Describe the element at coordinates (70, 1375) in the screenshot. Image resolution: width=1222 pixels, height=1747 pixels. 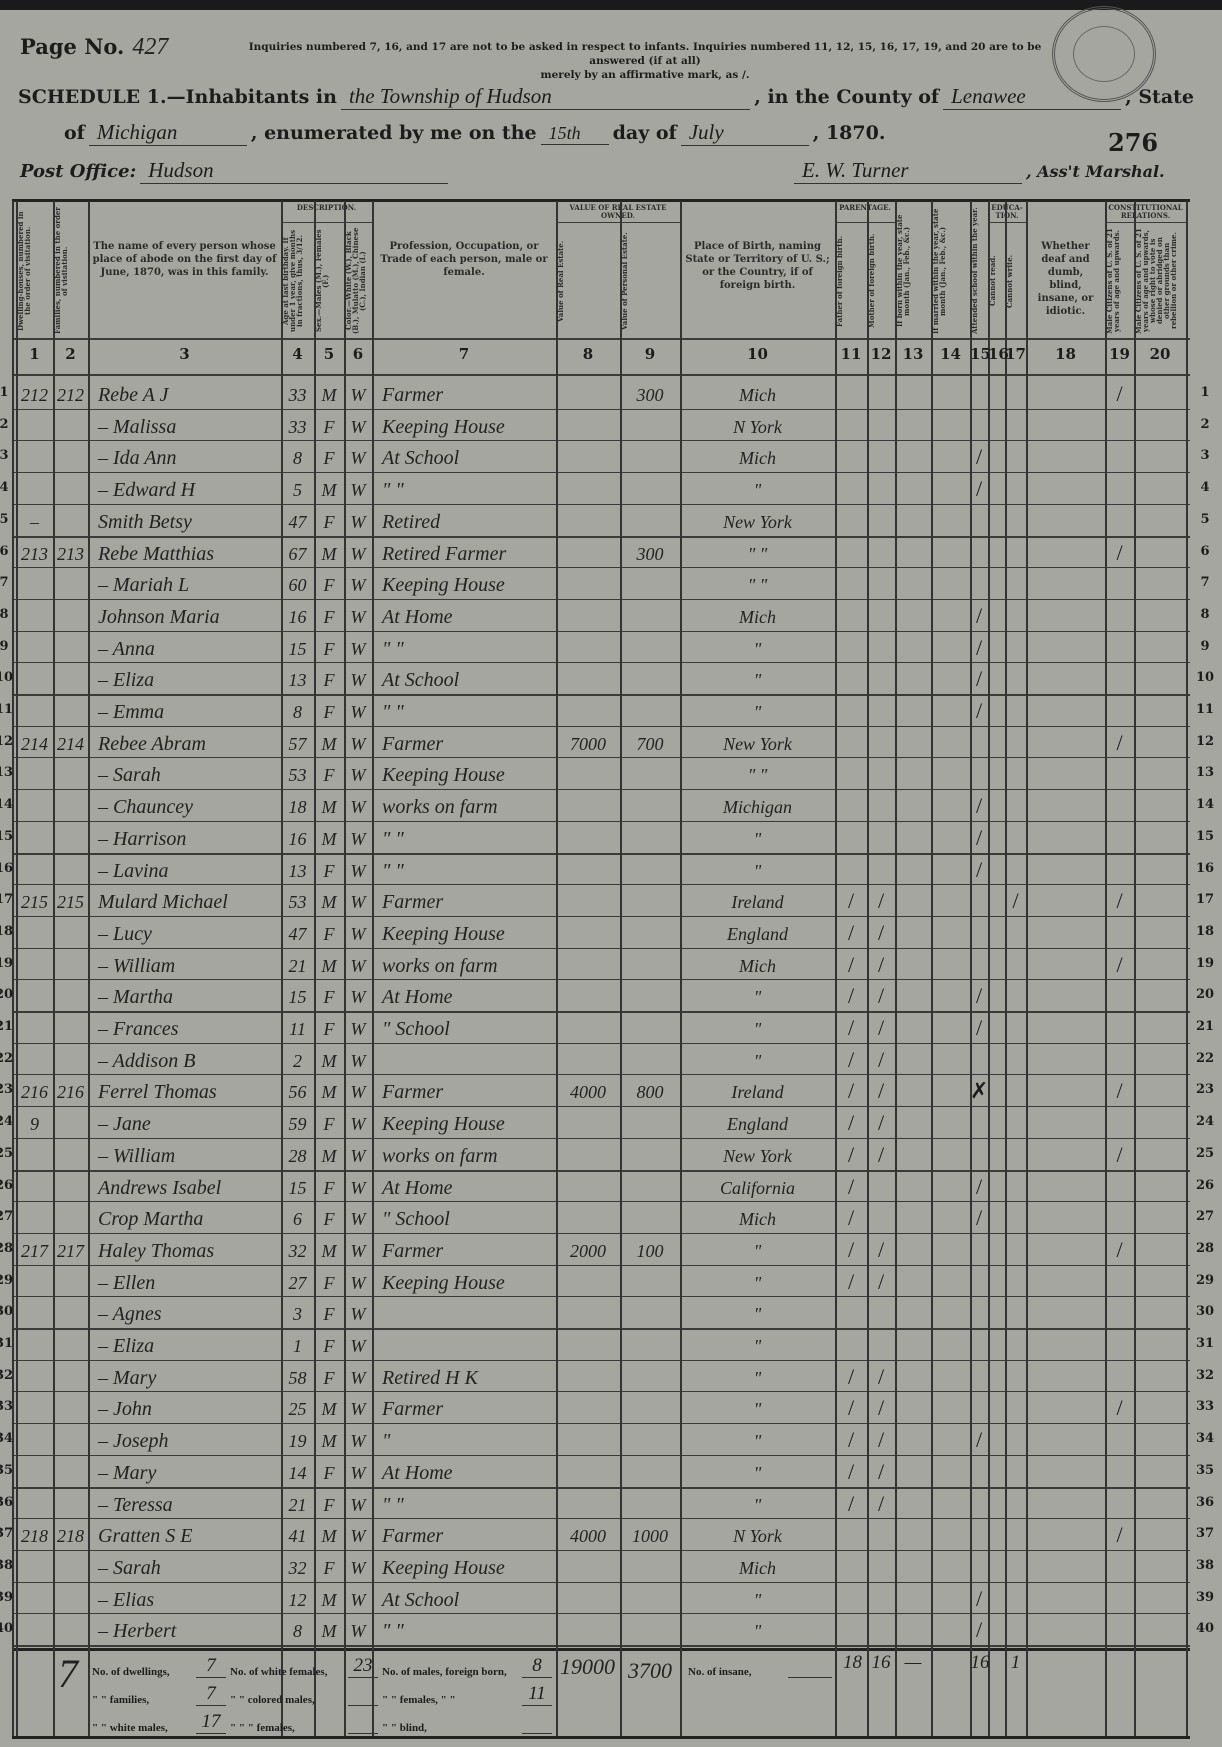
I see `cell-family` at that location.